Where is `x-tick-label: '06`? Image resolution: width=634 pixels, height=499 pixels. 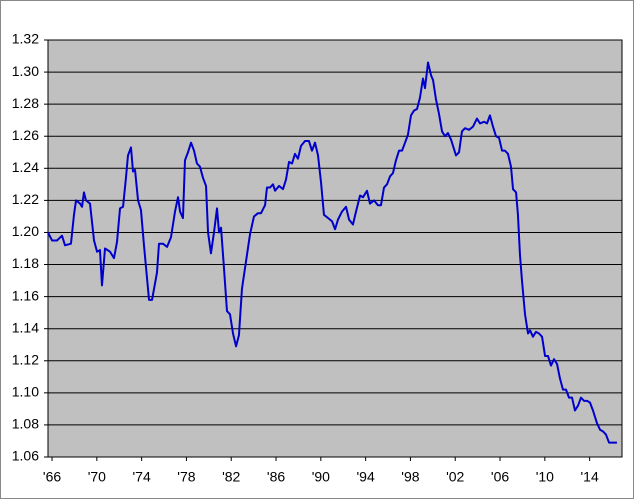
x-tick-label: '06 is located at coordinates (500, 477).